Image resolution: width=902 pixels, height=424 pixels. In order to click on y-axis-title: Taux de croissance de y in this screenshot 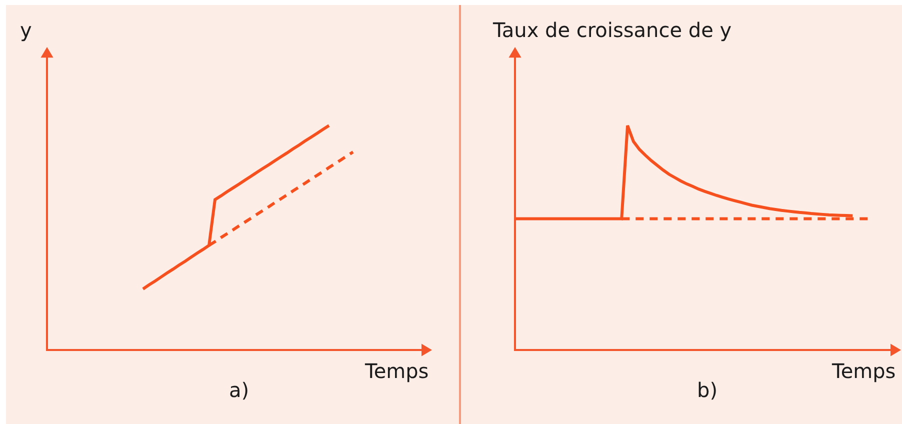, I will do `click(612, 30)`.